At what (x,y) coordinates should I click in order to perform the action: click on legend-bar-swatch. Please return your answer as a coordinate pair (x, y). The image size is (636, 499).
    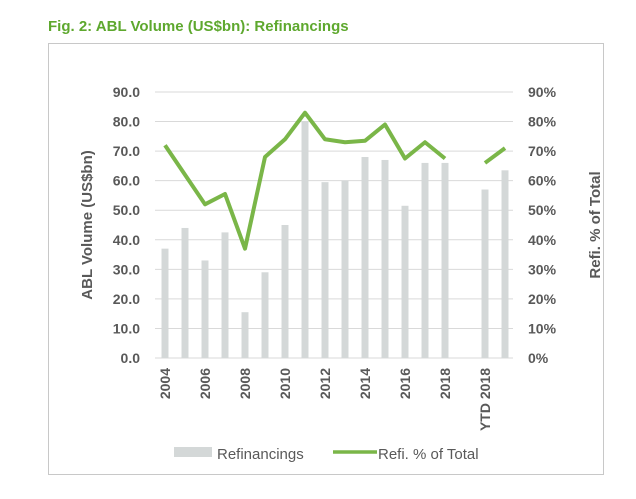
    Looking at the image, I should click on (193, 452).